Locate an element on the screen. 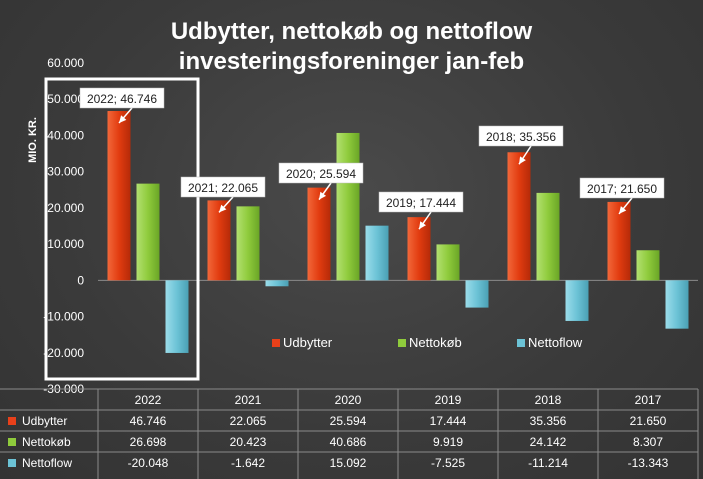  bar-nettoflow-2020 is located at coordinates (377, 253).